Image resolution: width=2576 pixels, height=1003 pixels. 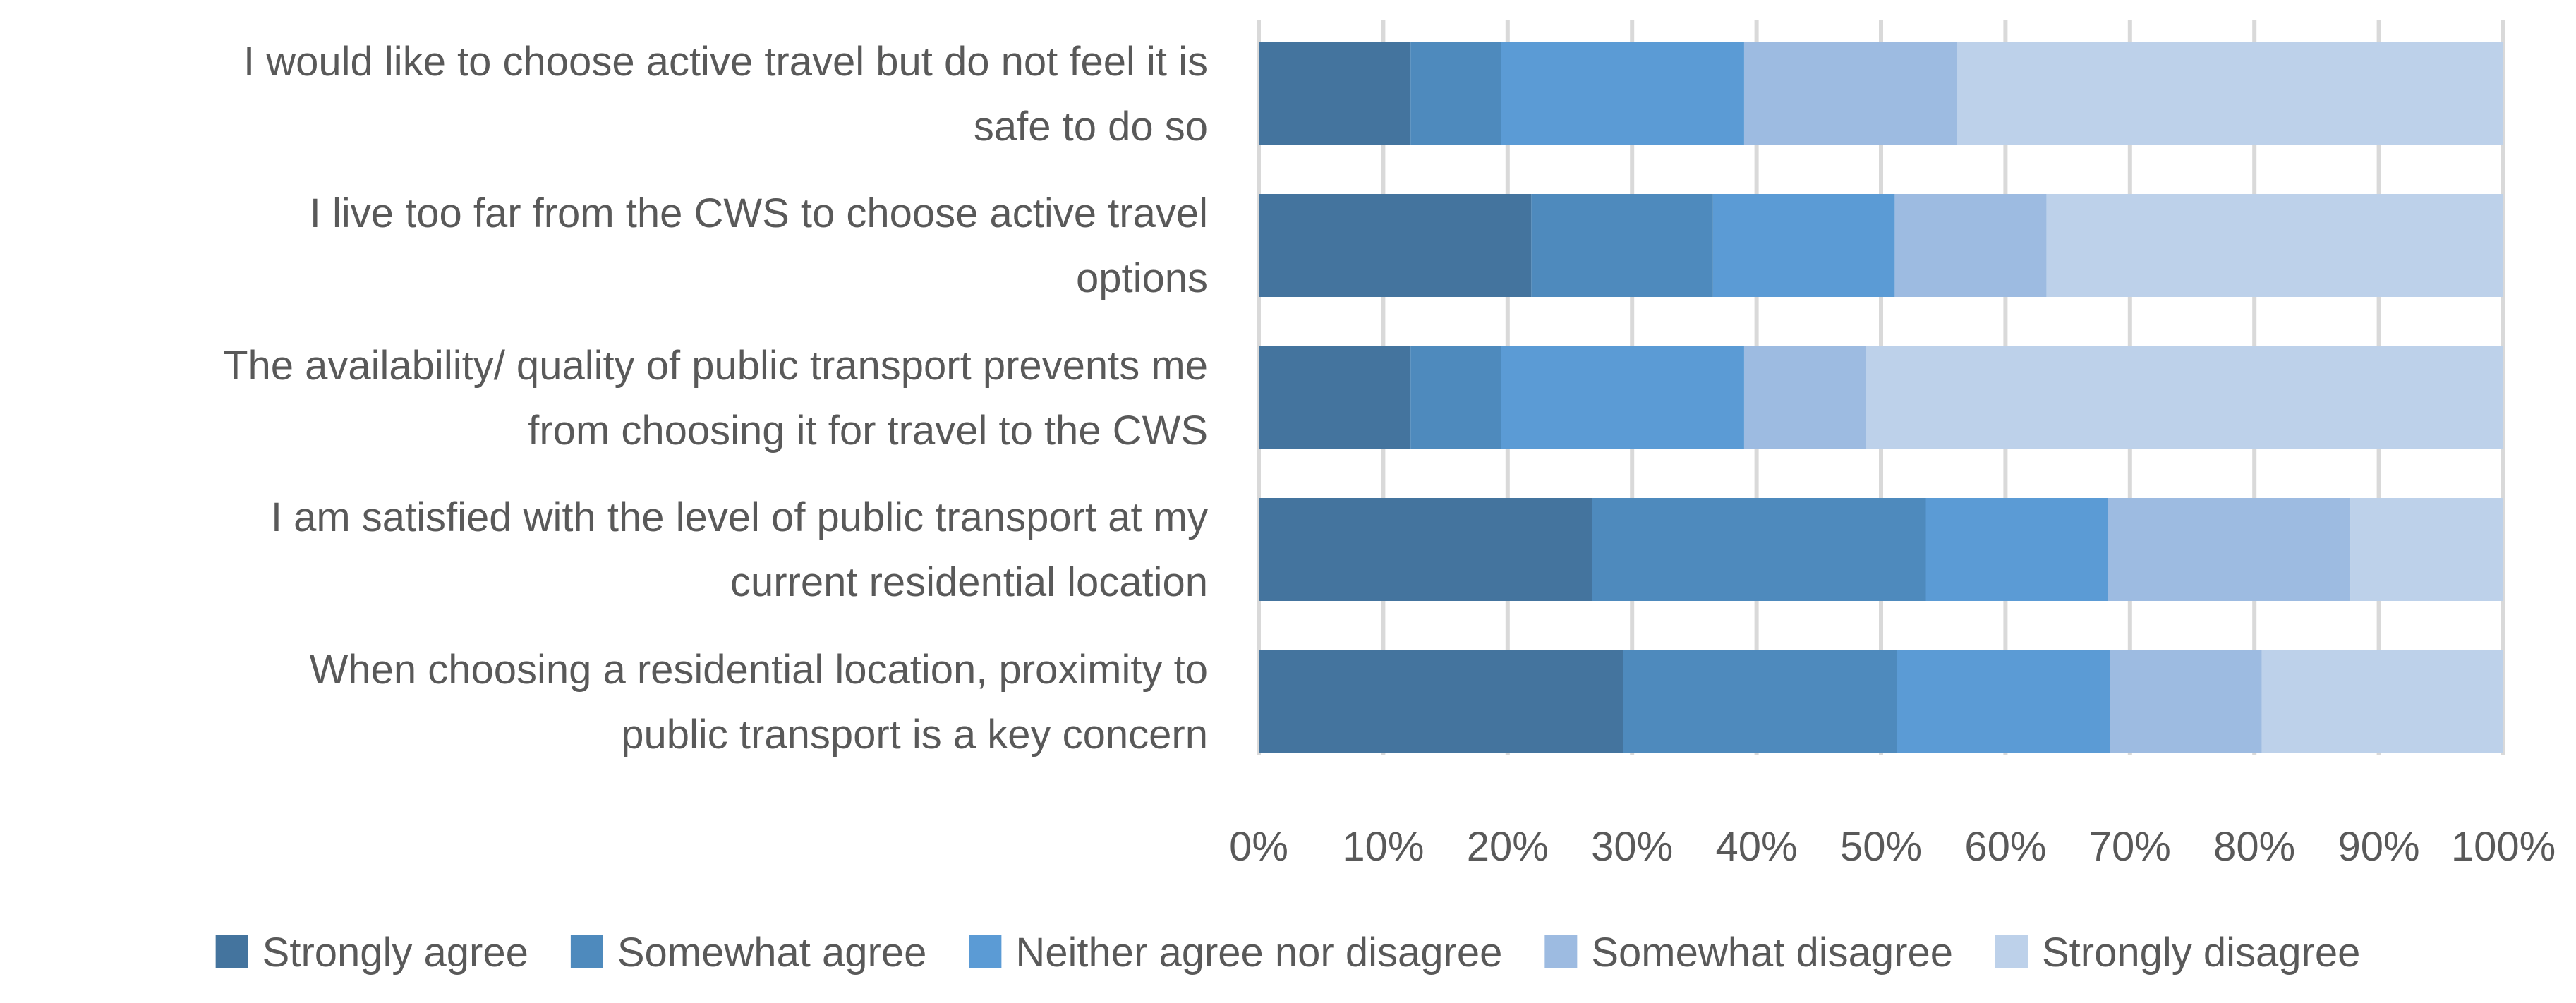 What do you see at coordinates (2012, 951) in the screenshot?
I see `legend-swatch-strongly-disagree` at bounding box center [2012, 951].